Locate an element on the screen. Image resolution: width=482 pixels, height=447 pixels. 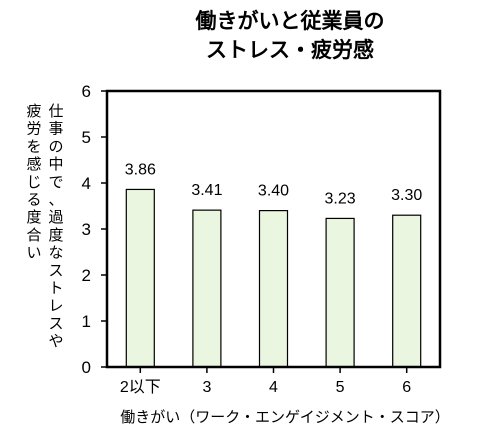
y-tick-label: 4 is located at coordinates (86, 183).